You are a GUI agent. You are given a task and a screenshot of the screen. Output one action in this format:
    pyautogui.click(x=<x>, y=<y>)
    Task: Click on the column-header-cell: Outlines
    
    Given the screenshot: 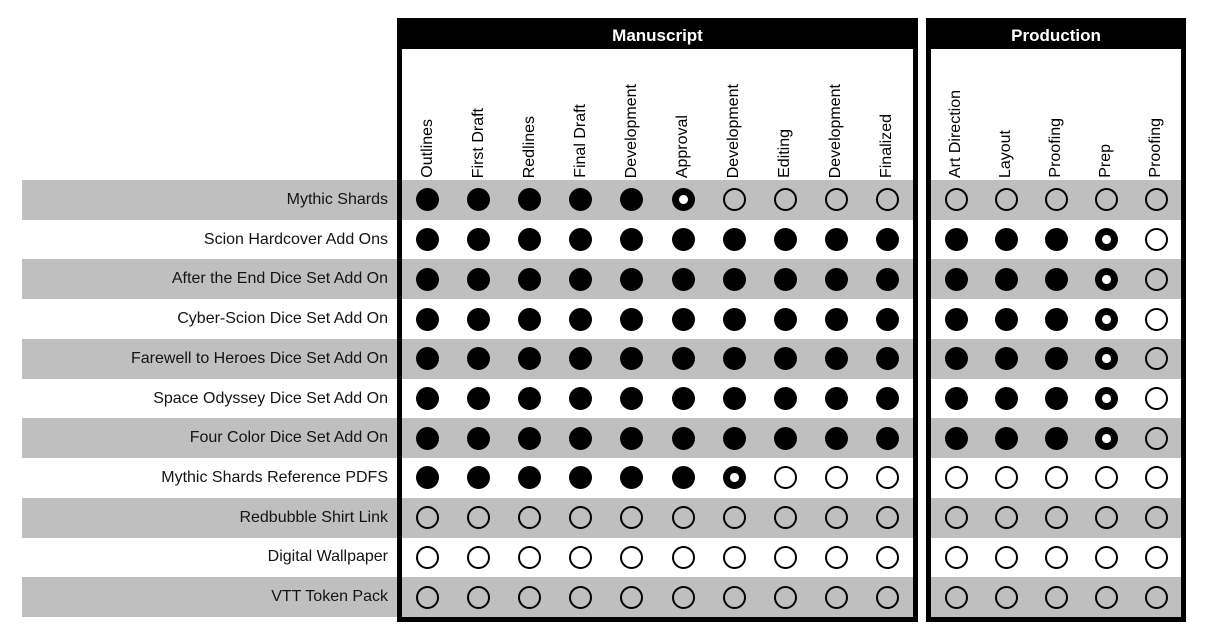 What is the action you would take?
    pyautogui.click(x=427, y=114)
    